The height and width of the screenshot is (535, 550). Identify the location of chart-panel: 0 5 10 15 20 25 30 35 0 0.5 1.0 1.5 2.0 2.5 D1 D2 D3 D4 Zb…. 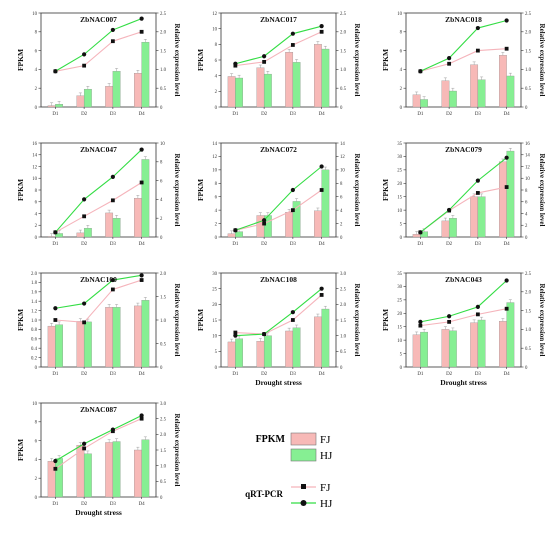
(463, 329).